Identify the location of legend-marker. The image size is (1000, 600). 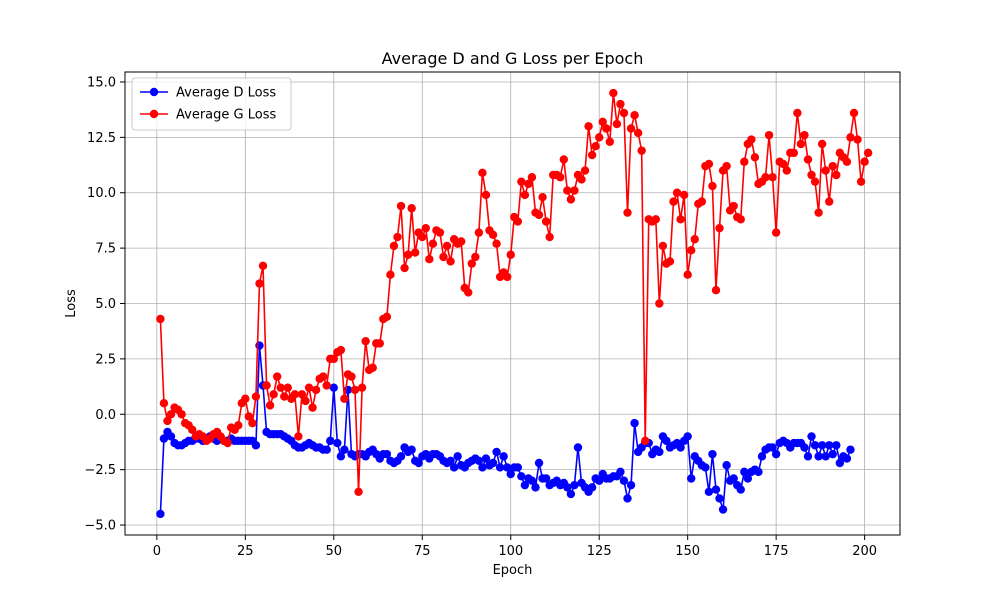
(154, 92).